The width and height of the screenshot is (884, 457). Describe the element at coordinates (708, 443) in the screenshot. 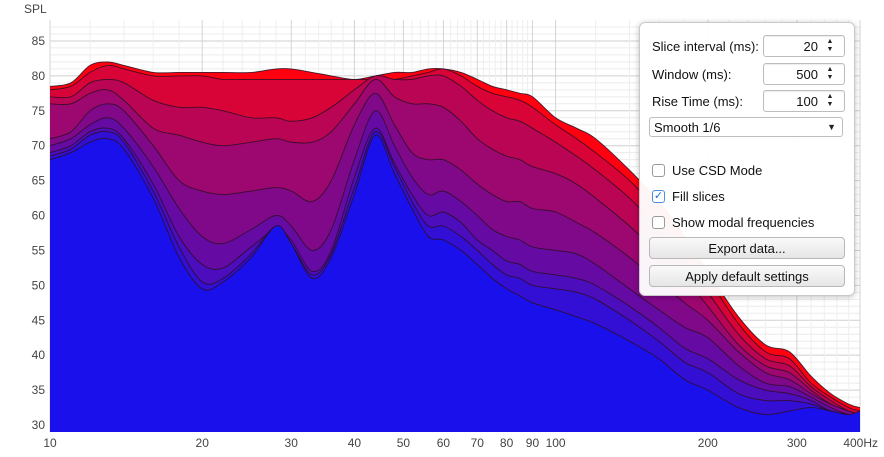

I see `x-tick-label: 200` at that location.